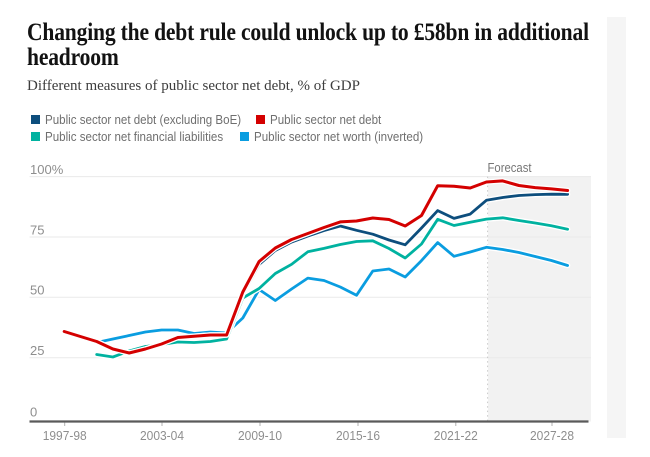  What do you see at coordinates (65, 435) in the screenshot?
I see `svg-text: 1997-98` at bounding box center [65, 435].